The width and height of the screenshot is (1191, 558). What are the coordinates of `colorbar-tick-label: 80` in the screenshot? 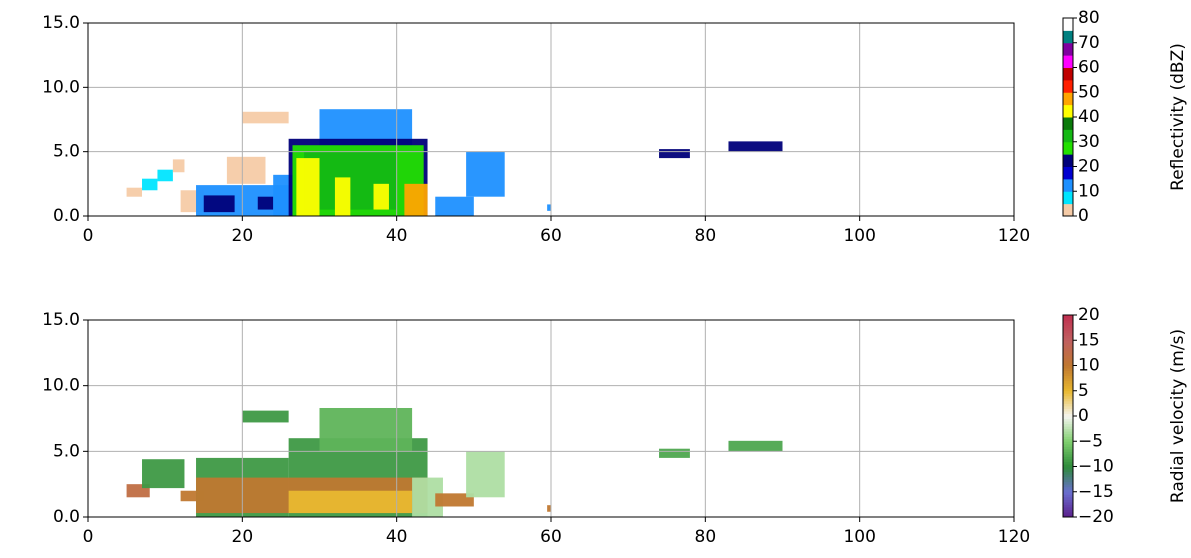 It's located at (1089, 18).